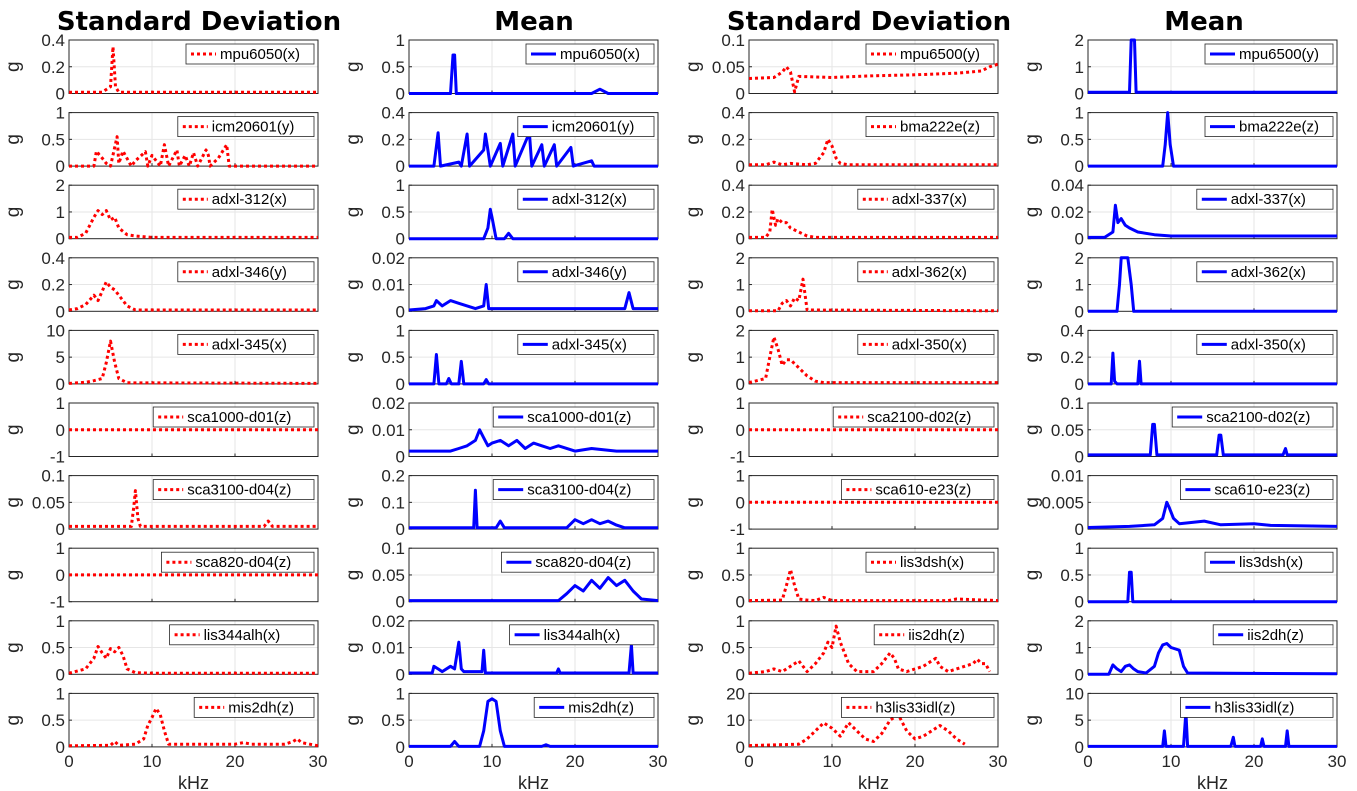  What do you see at coordinates (501, 430) in the screenshot?
I see `subplot-sca1000-d01z-mean: 0 0.01 0.02 g sca1000-d01(z)` at bounding box center [501, 430].